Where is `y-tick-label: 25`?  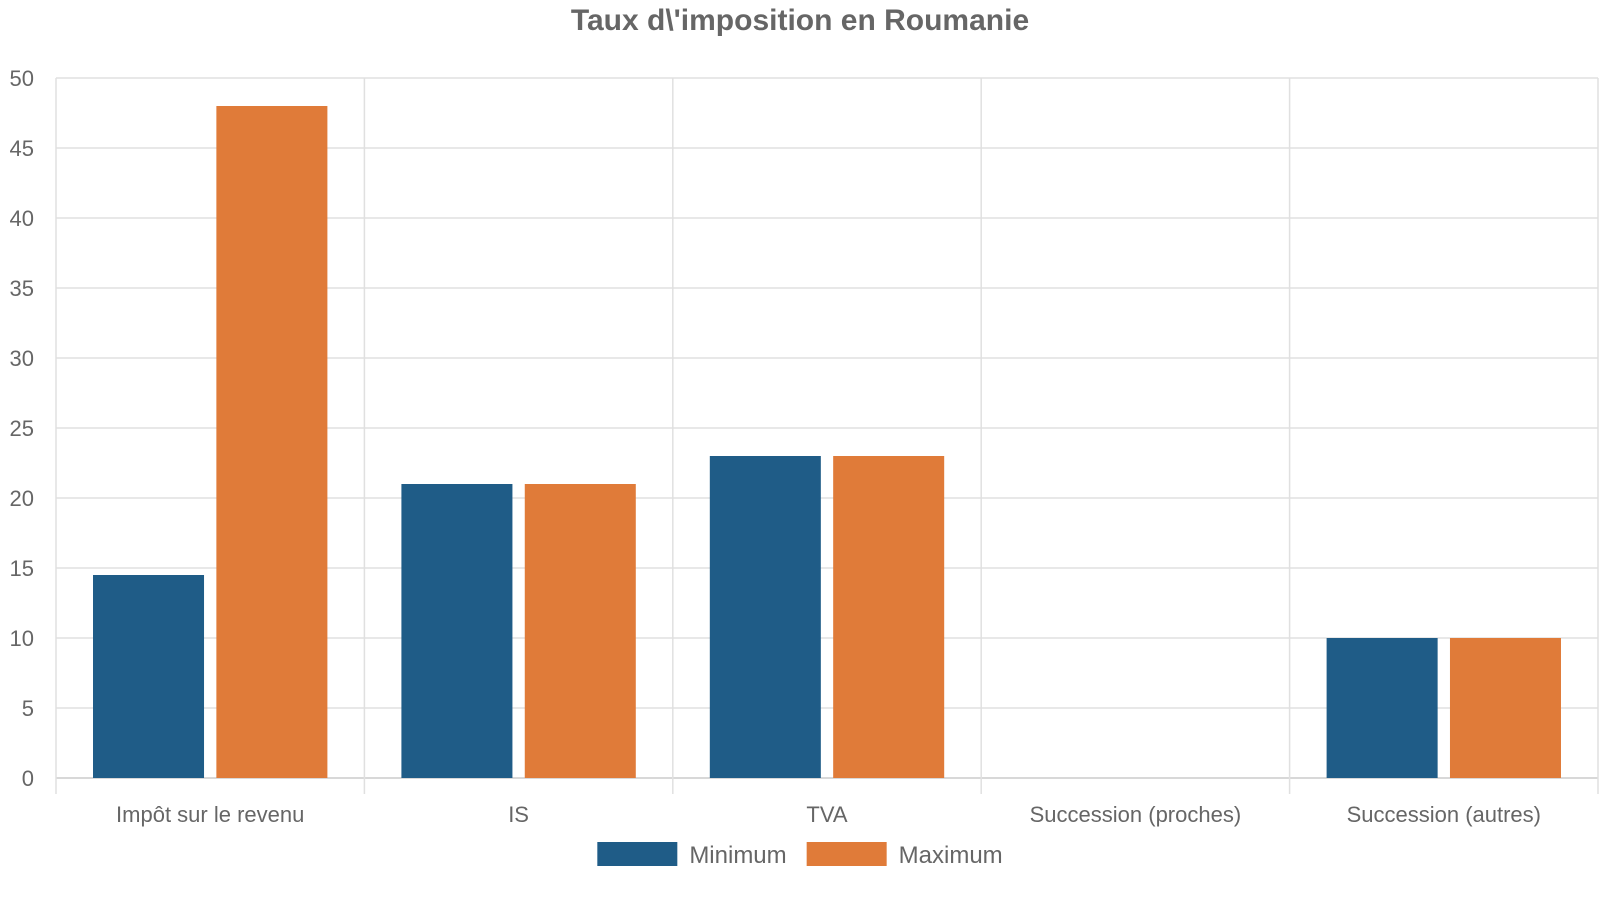 y-tick-label: 25 is located at coordinates (22, 428).